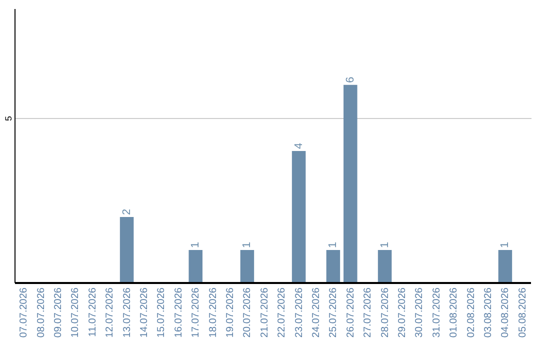 This screenshot has height=340, width=540. I want to click on x-tick-label: 26.07.2026, so click(350, 312).